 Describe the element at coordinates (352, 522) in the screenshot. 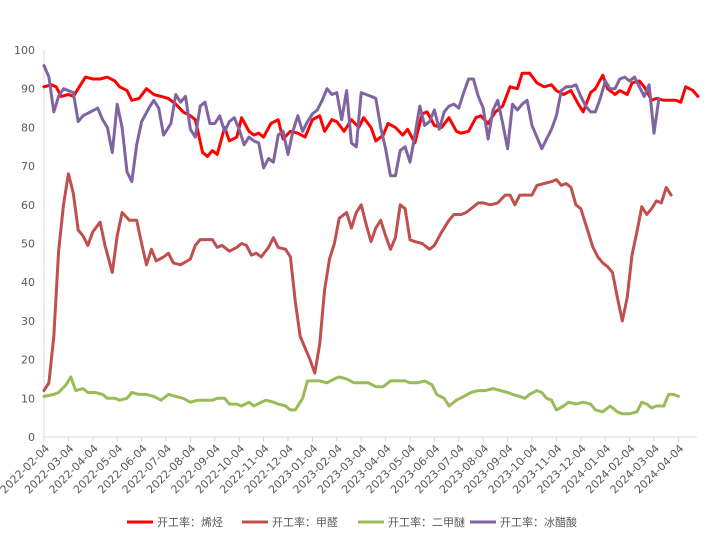

I see `legend: 开工率：烯烃 开工率：甲醛 开工率：二甲醚 开工率：冰醋酸` at that location.